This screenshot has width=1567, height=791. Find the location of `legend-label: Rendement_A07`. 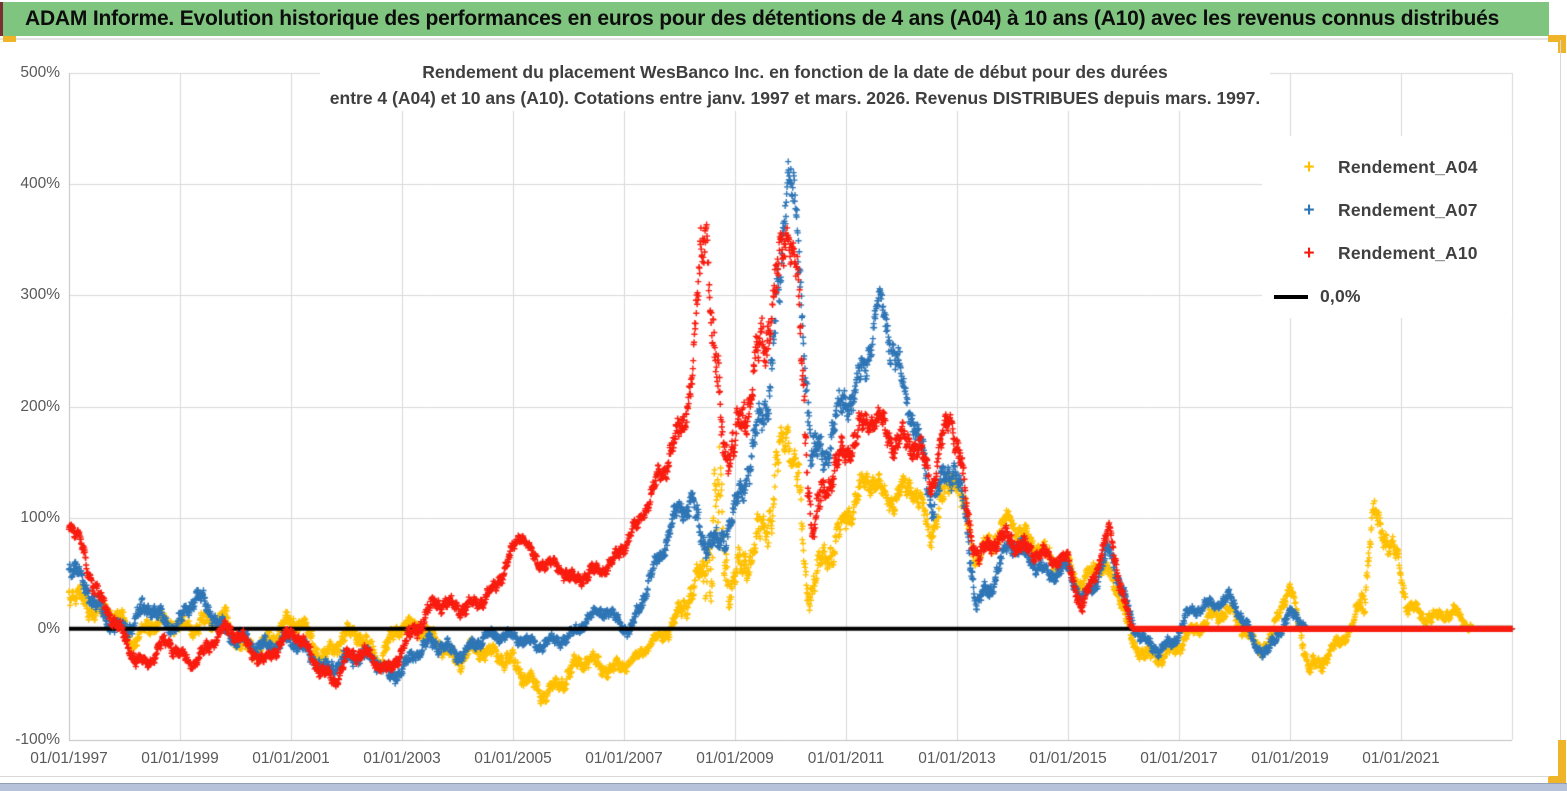

legend-label: Rendement_A07 is located at coordinates (1408, 210).